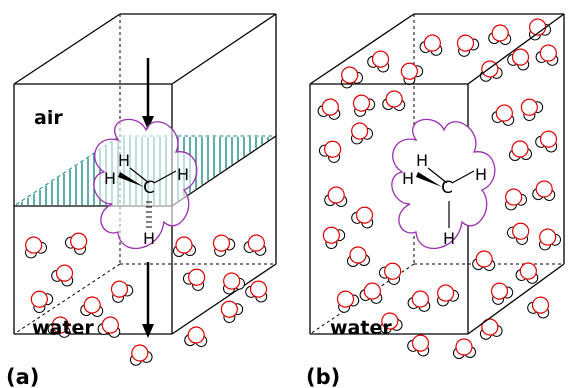 Image resolution: width=568 pixels, height=388 pixels. I want to click on water-label-b: water, so click(361, 328).